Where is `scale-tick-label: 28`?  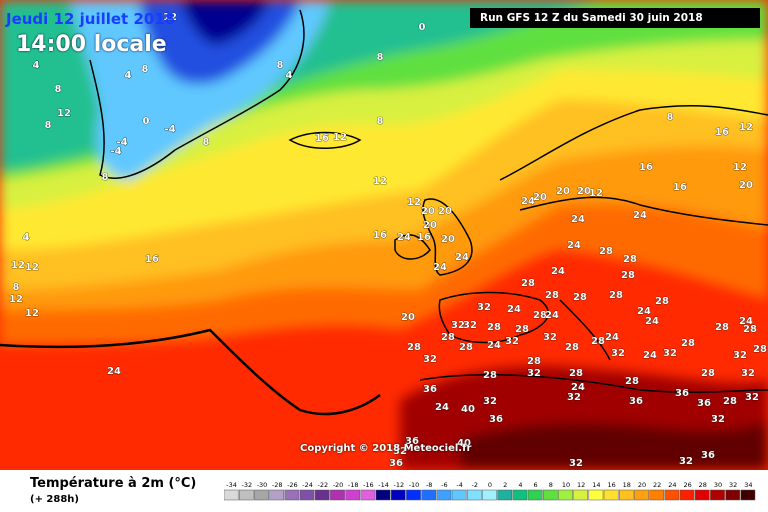
scale-tick-label: 28 is located at coordinates (703, 485).